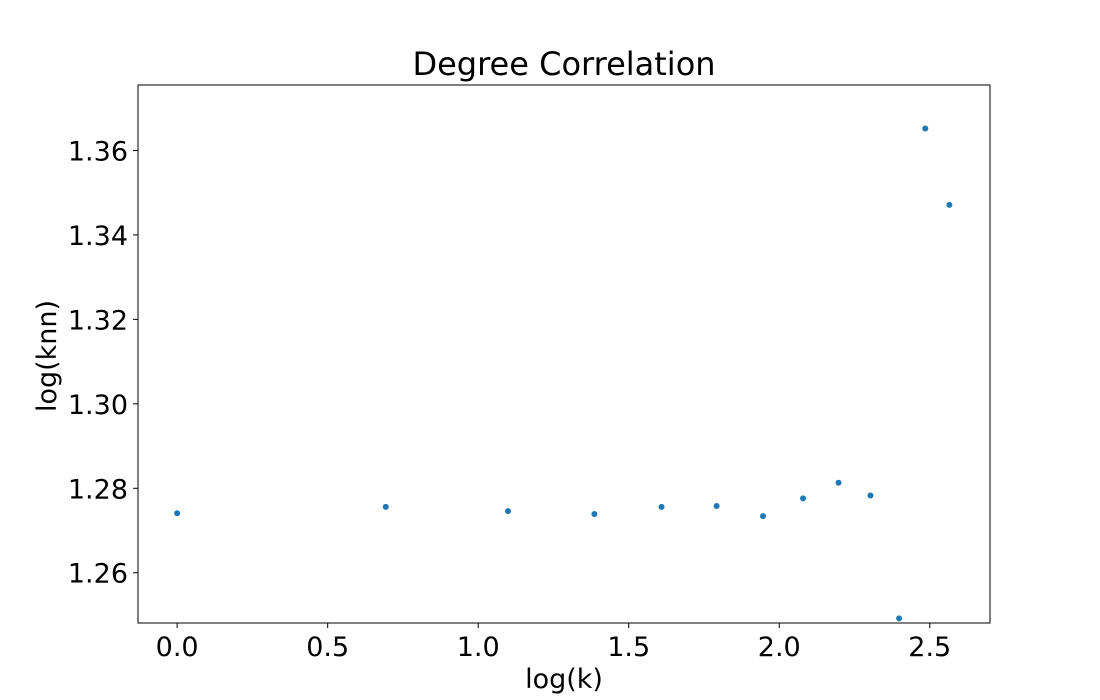 The width and height of the screenshot is (1100, 700). Describe the element at coordinates (98, 405) in the screenshot. I see `y-tick-label: 1.30` at that location.